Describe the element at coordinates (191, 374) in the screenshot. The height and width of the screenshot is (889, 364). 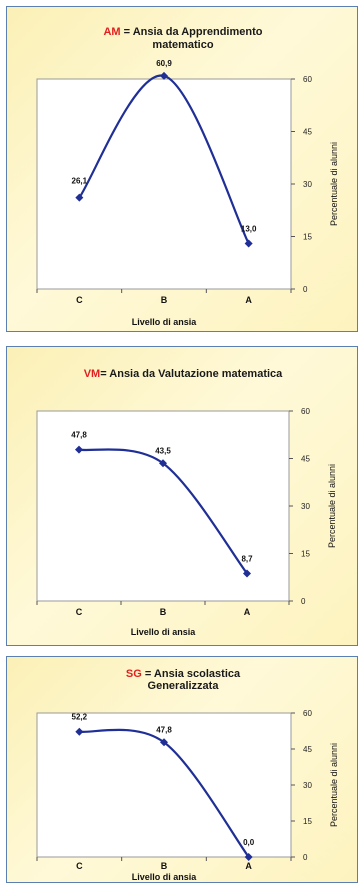
I see `chart-title-text: = Ansia da Valutazione matematica` at that location.